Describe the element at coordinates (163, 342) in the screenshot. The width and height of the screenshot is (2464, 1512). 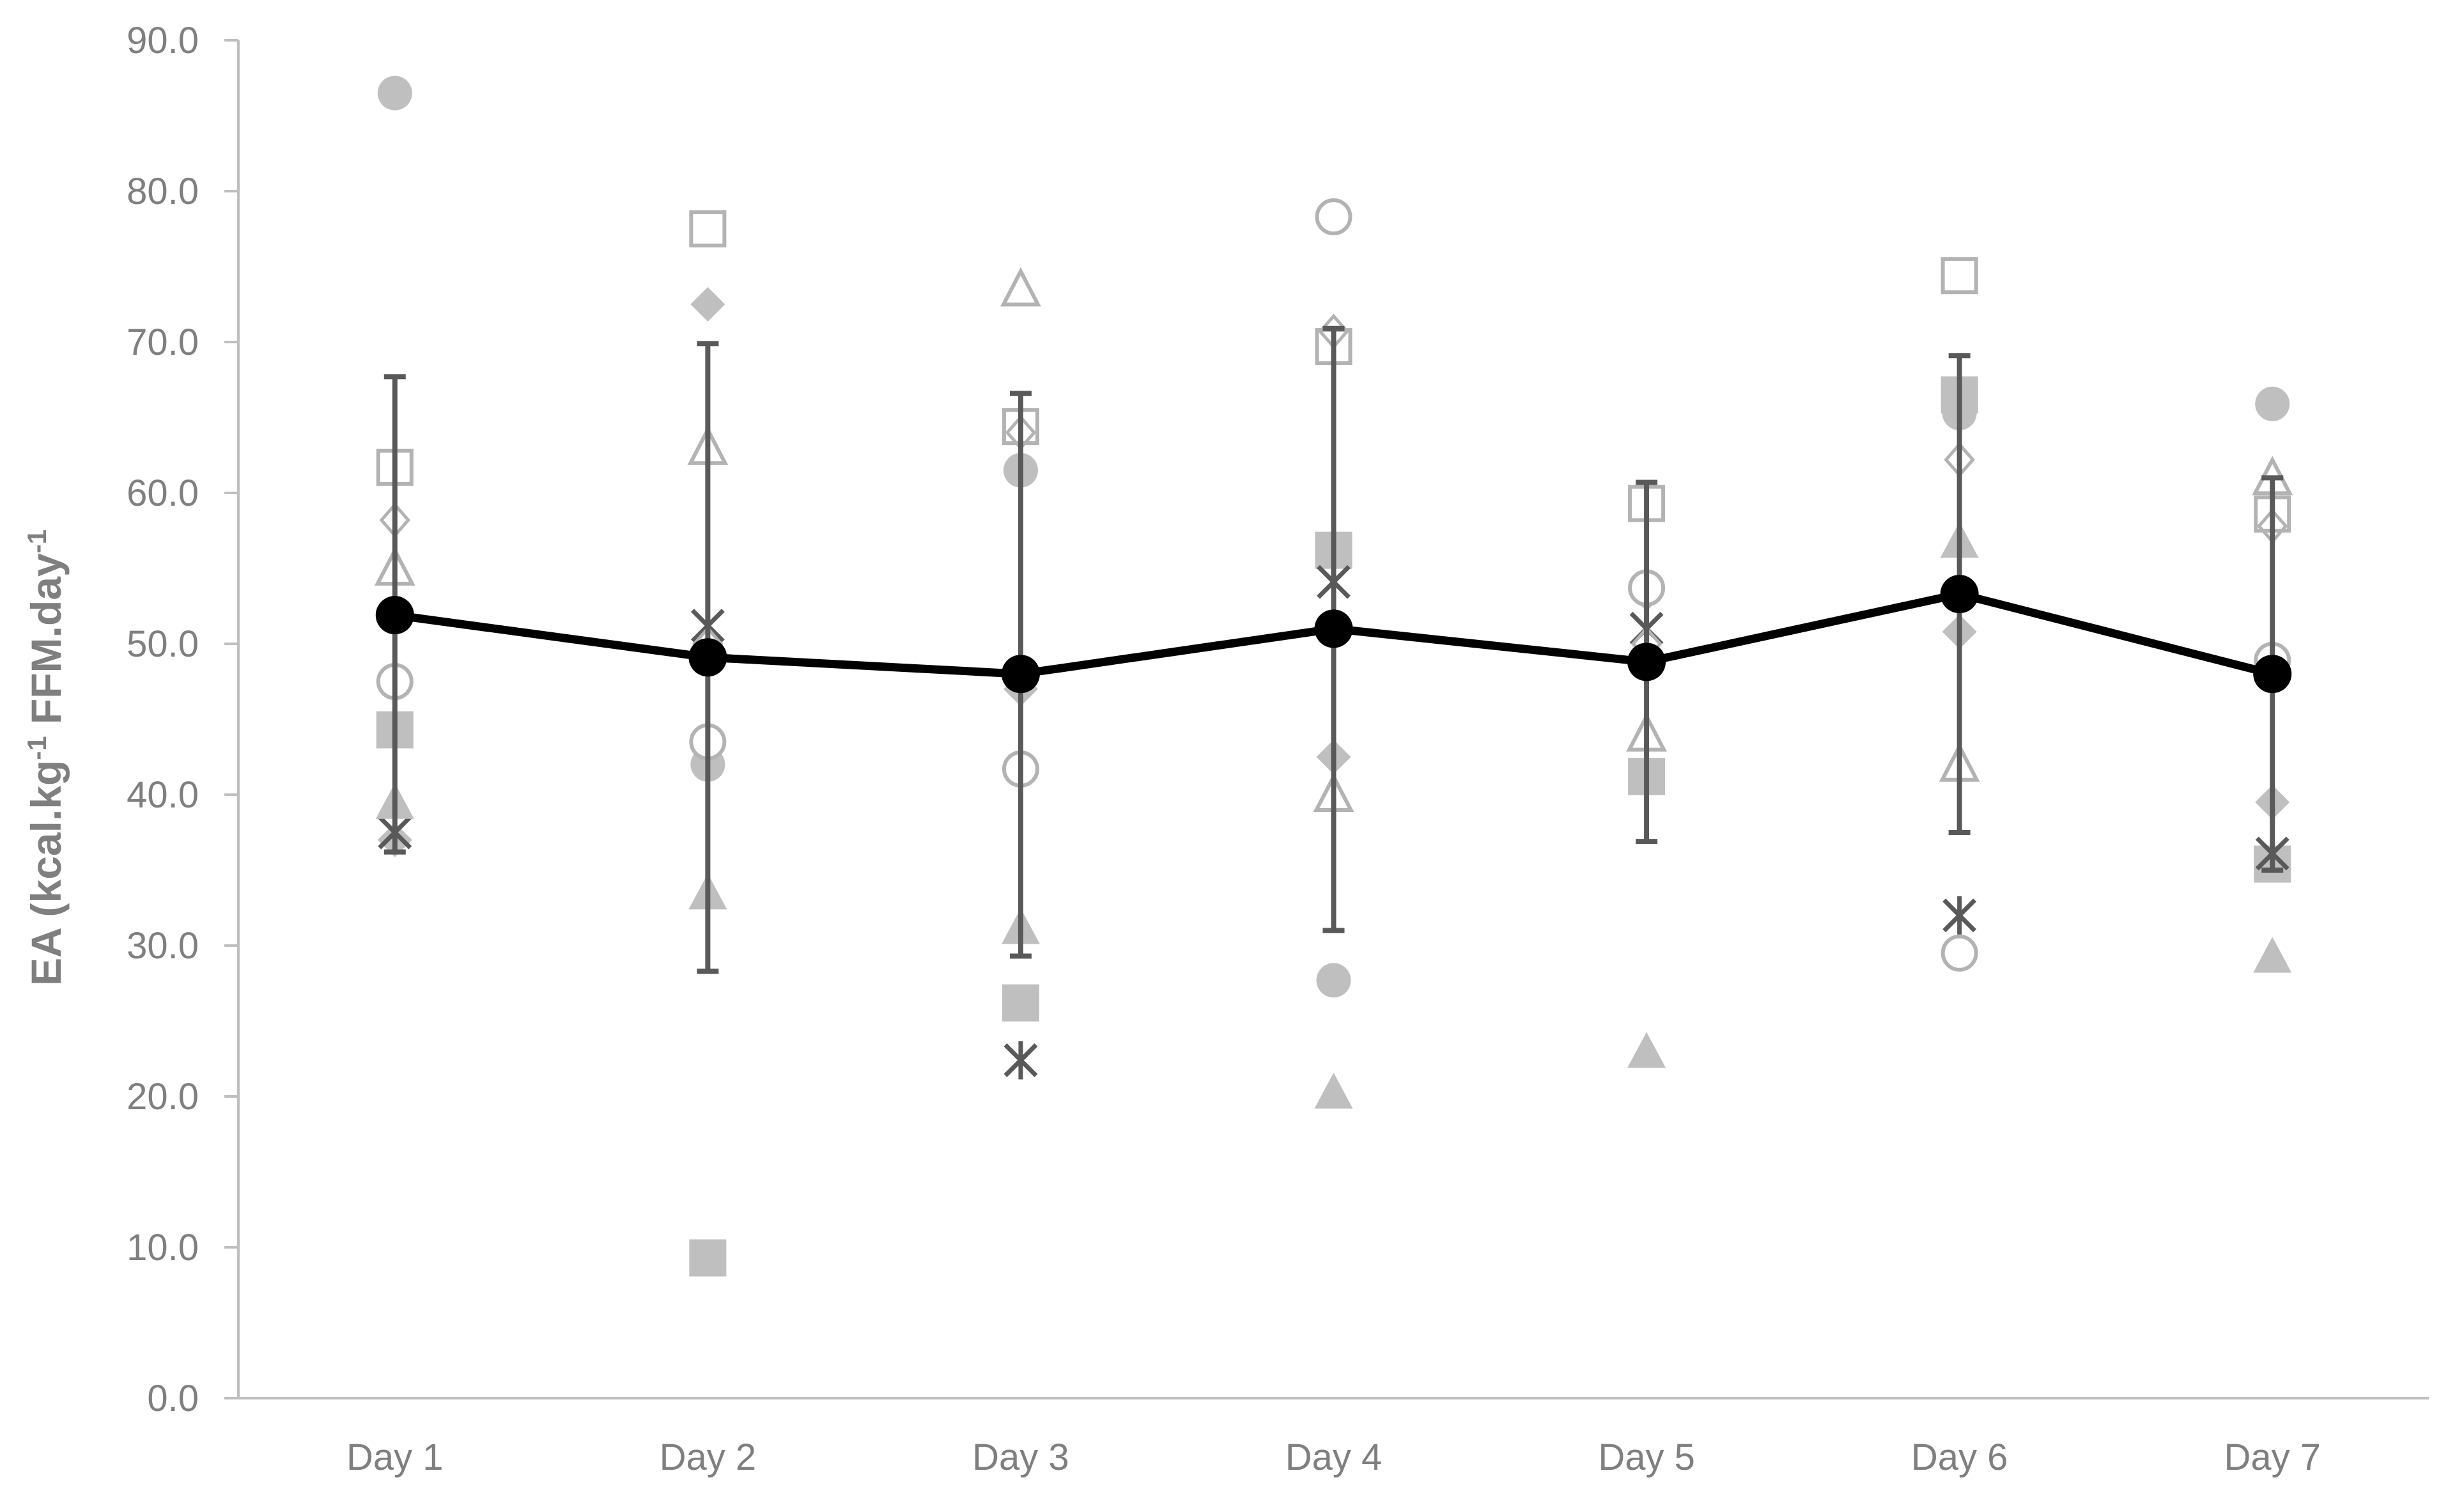
I see `y-tick-label: 70.0` at that location.